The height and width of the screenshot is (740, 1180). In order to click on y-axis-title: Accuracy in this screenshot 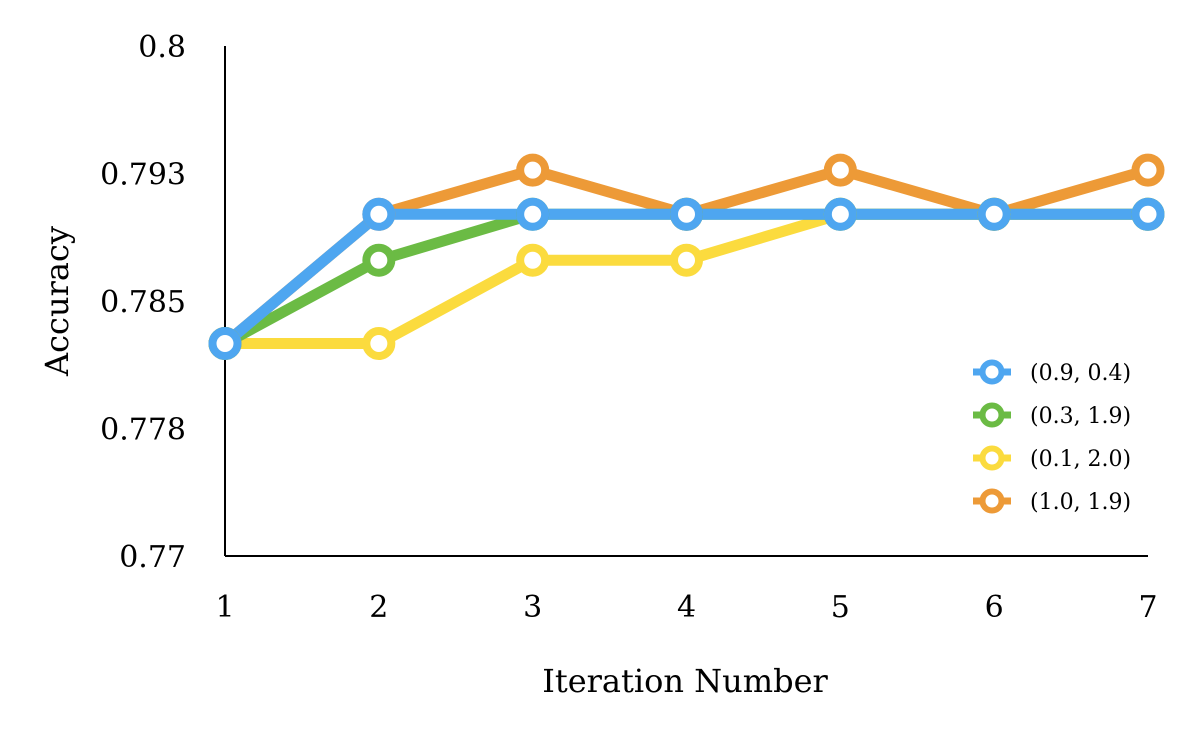, I will do `click(57, 301)`.